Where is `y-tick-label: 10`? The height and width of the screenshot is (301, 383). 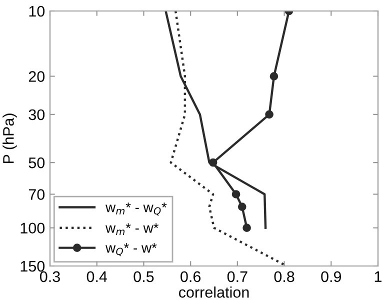
y-tick-label: 10 is located at coordinates (37, 11).